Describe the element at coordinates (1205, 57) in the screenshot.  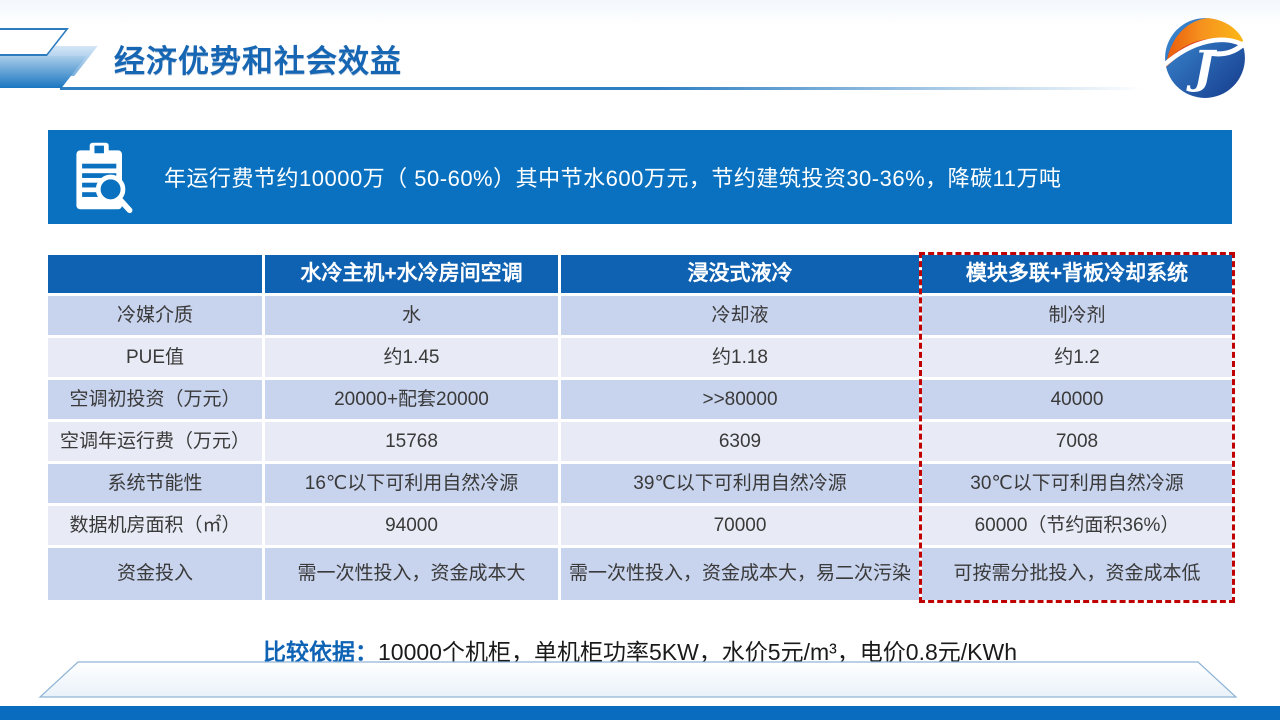
I see `company-logo-icon: J` at that location.